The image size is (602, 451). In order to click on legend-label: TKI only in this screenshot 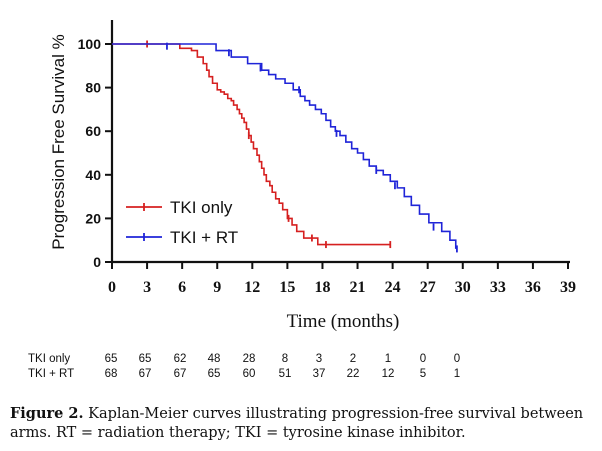, I will do `click(201, 207)`.